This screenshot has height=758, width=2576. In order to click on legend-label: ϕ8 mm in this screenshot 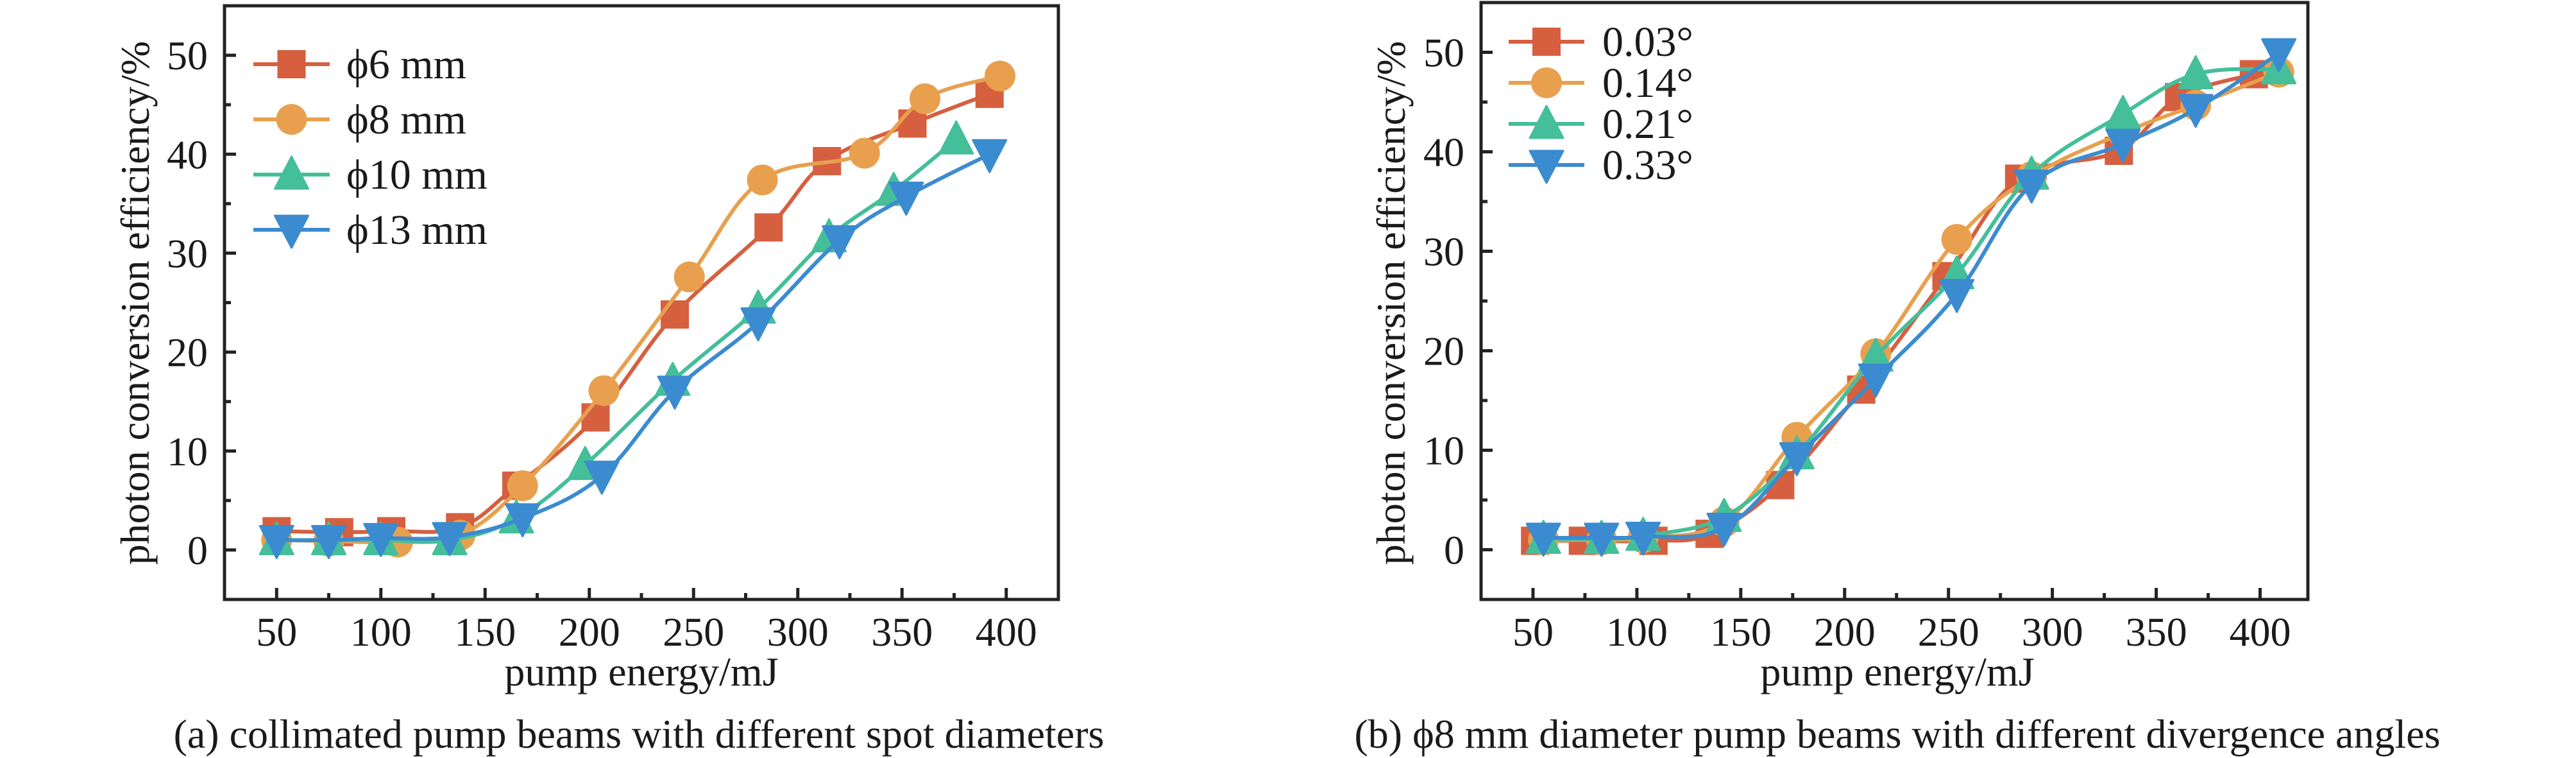, I will do `click(406, 120)`.